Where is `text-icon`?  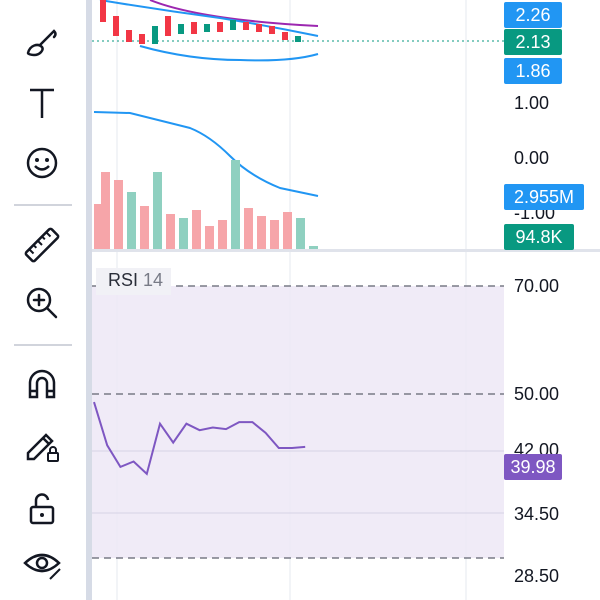 text-icon is located at coordinates (42, 103).